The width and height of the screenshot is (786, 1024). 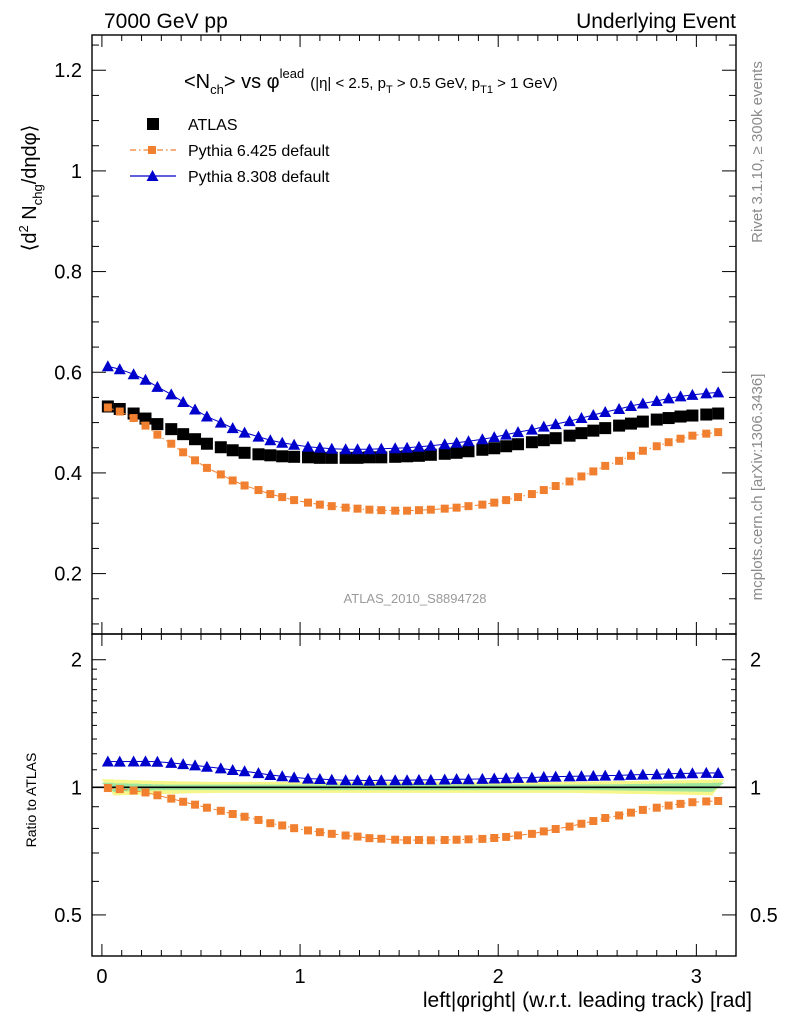 I want to click on rivet-label: Rivet 3.1.10, ≥ 300k events, so click(x=757, y=152).